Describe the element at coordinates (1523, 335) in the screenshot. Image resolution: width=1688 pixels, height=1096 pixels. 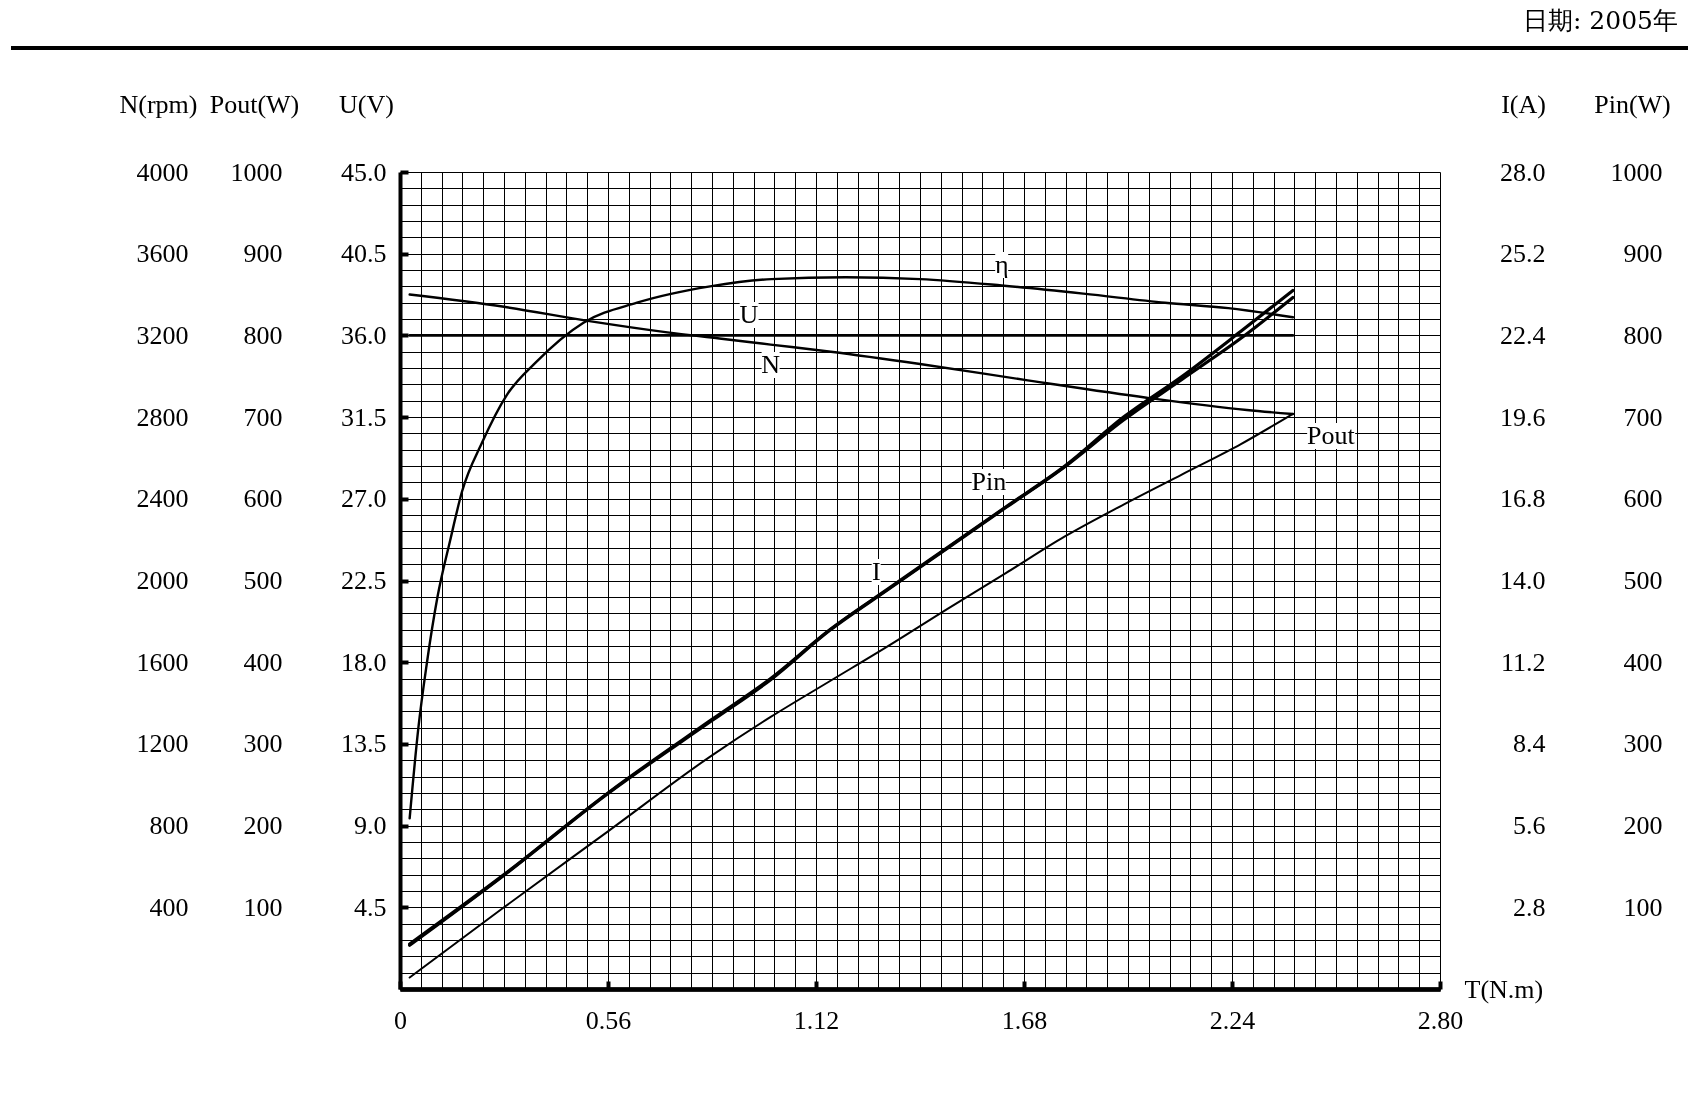
I see `y2-tick-label: 22.4` at that location.